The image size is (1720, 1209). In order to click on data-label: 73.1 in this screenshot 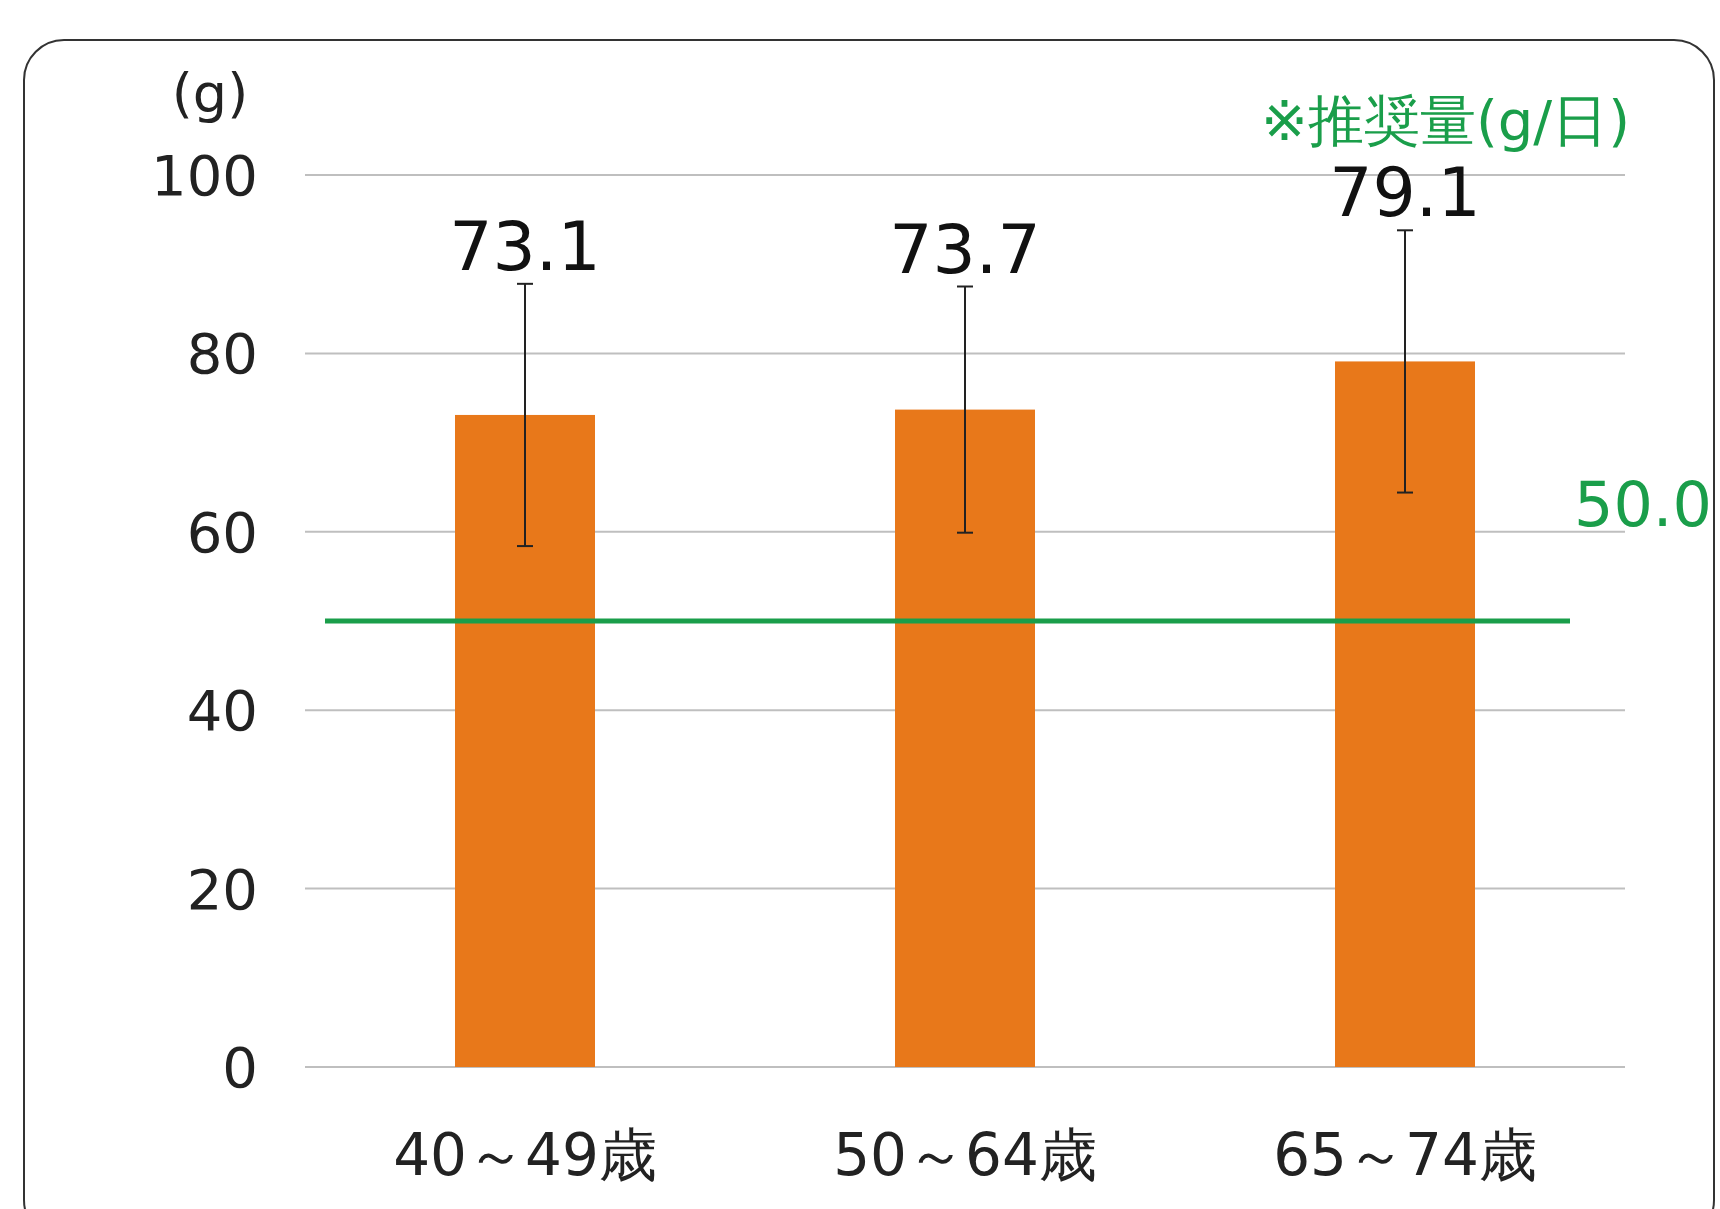, I will do `click(525, 246)`.